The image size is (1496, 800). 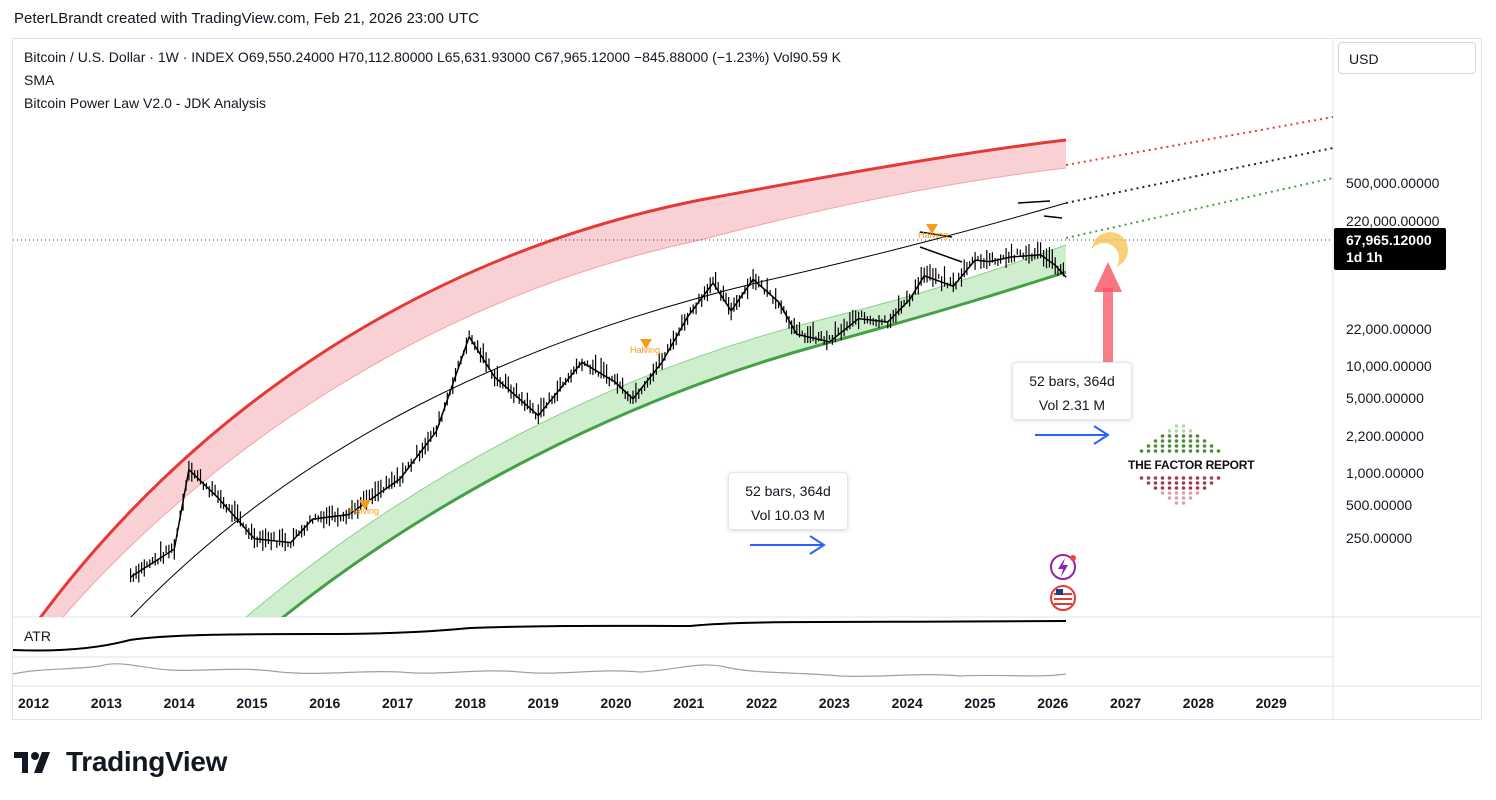 I want to click on x-tick-label: 2017, so click(x=398, y=703).